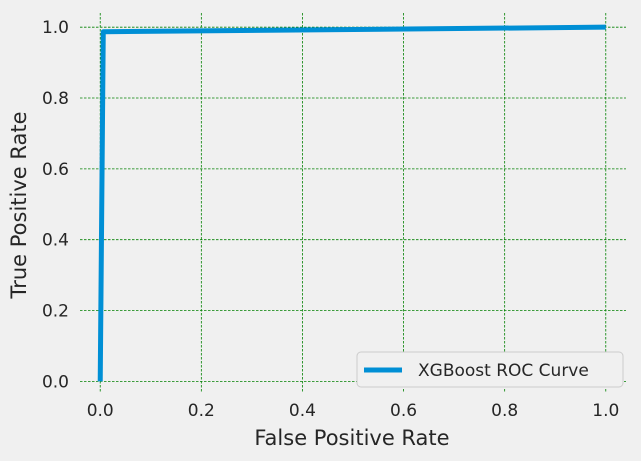  I want to click on y-tick-label: 0.2, so click(55, 312).